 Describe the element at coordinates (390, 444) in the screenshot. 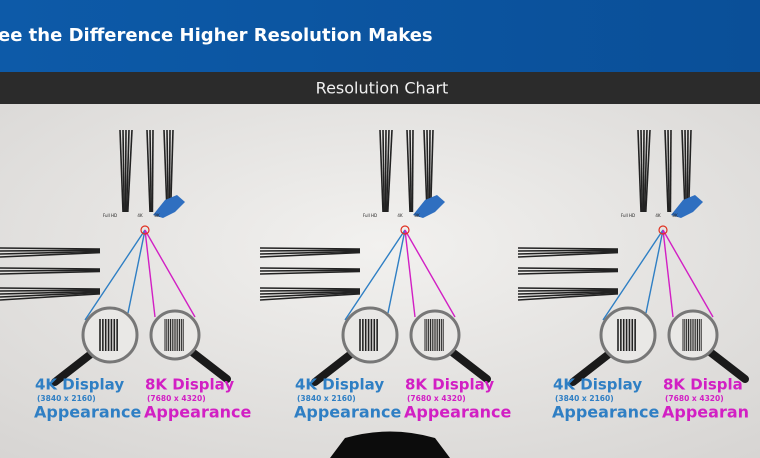

I see `viewer-silhouette` at that location.